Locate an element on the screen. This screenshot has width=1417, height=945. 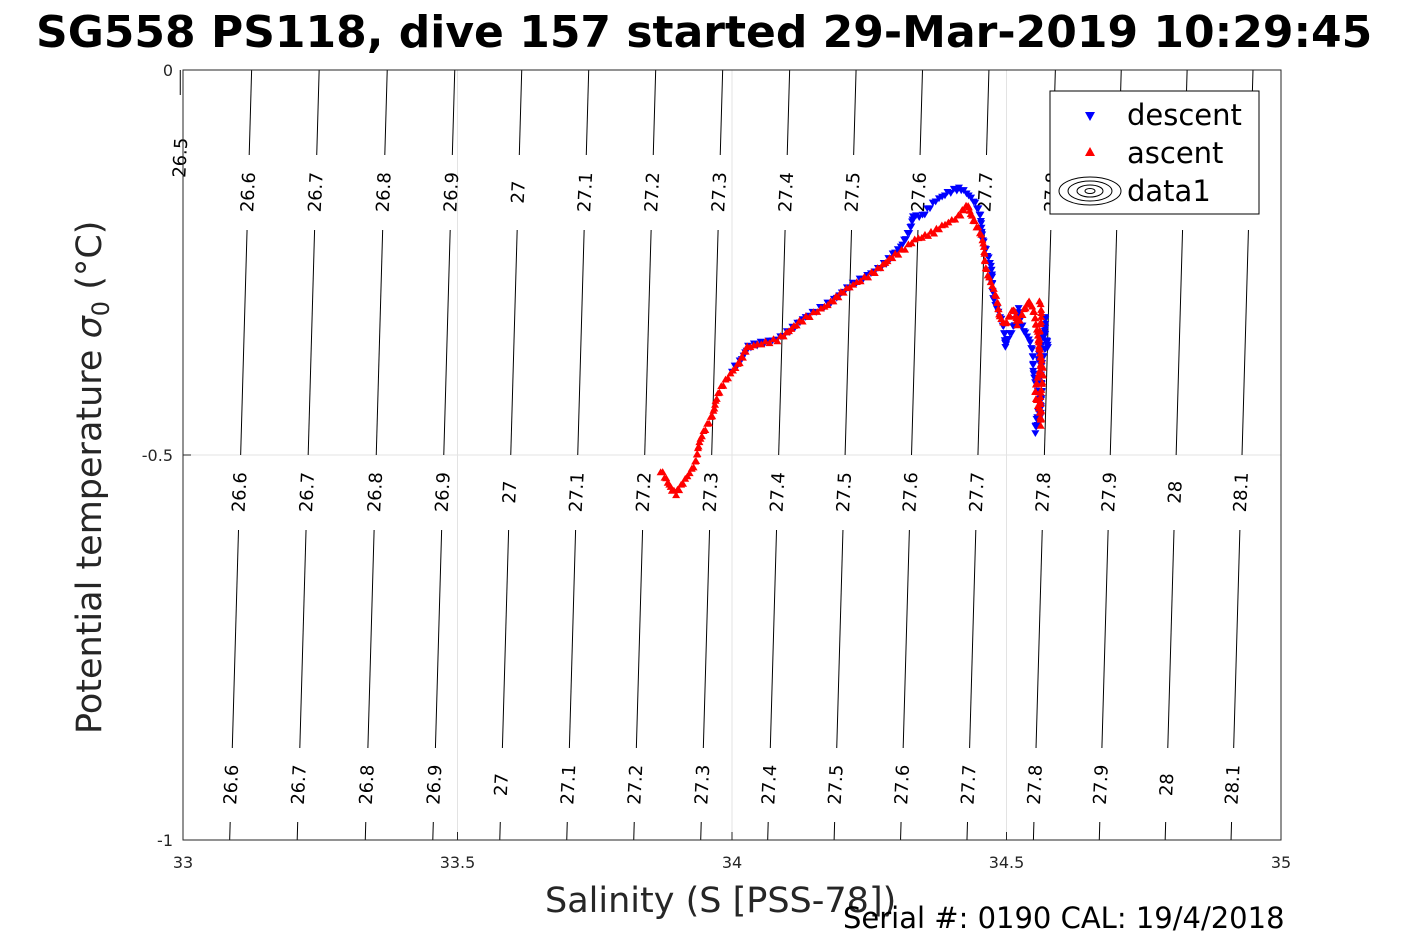
contour-label: 26.9 is located at coordinates (434, 784).